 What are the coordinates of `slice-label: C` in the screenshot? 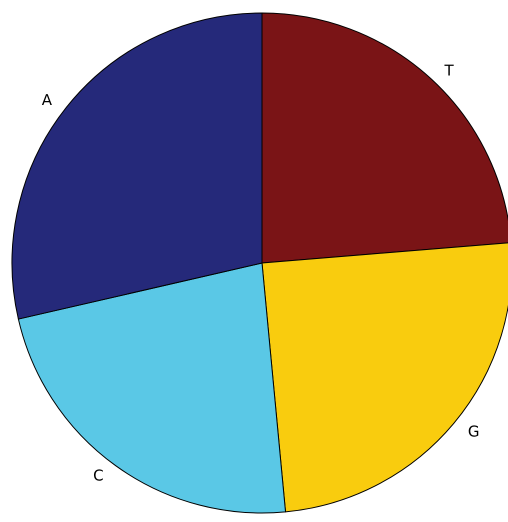 It's located at (98, 475).